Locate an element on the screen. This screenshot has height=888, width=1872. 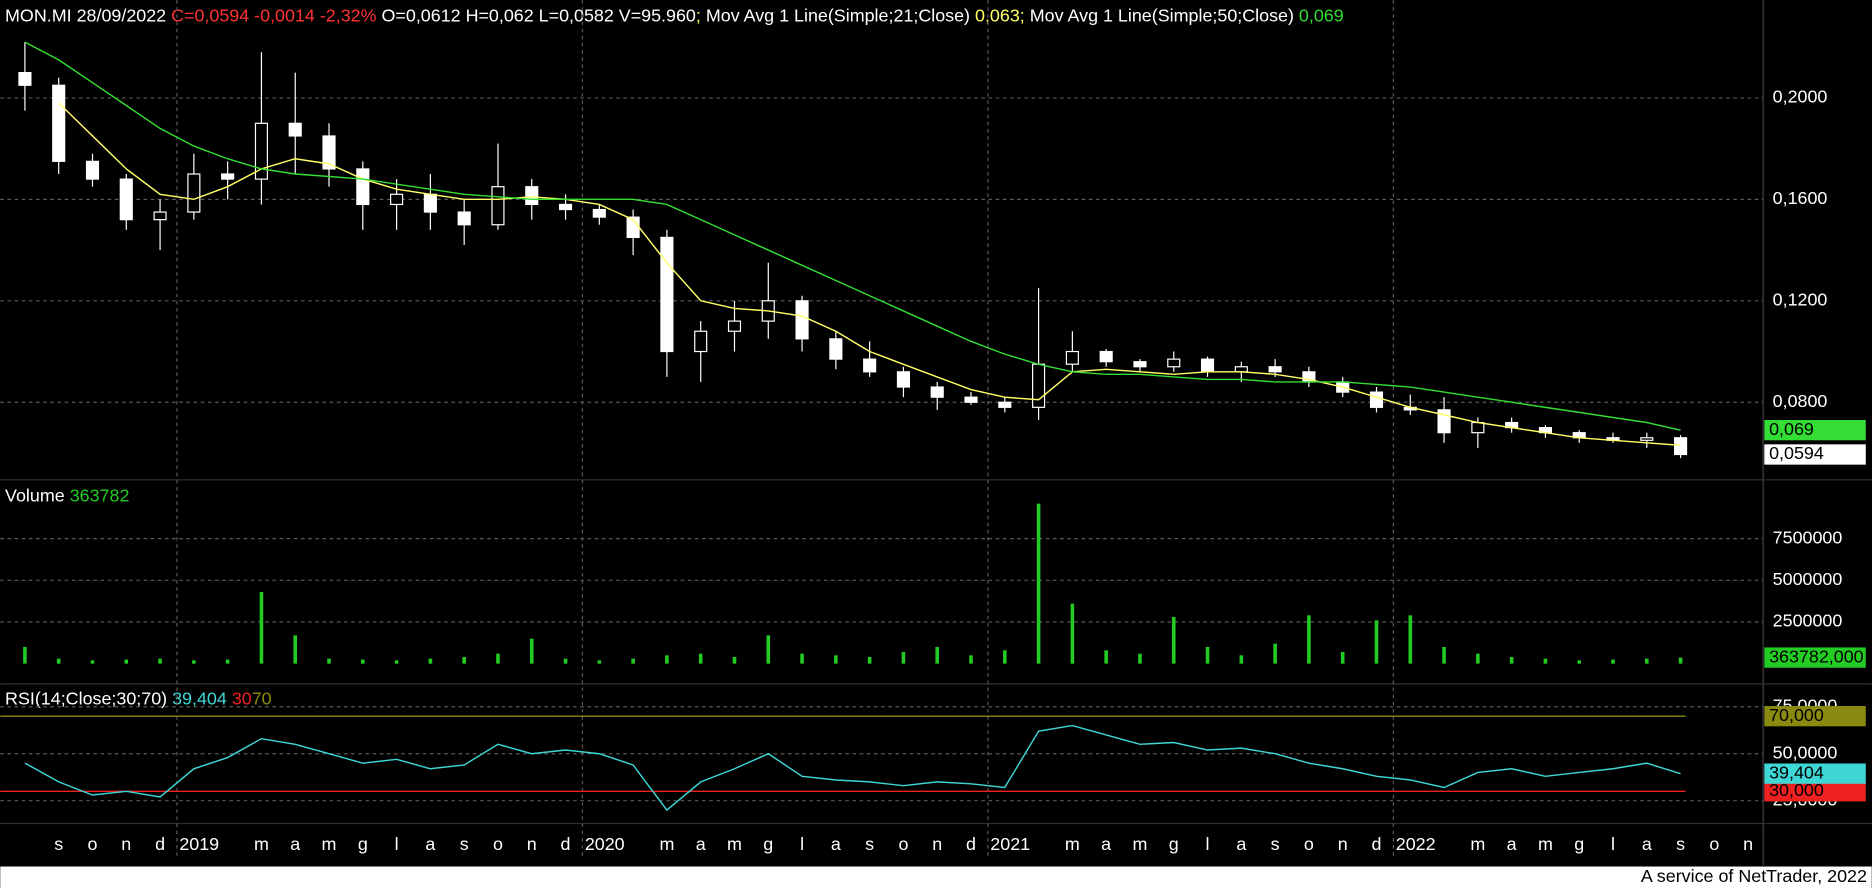
y-tick-label: 7500000 is located at coordinates (1808, 537).